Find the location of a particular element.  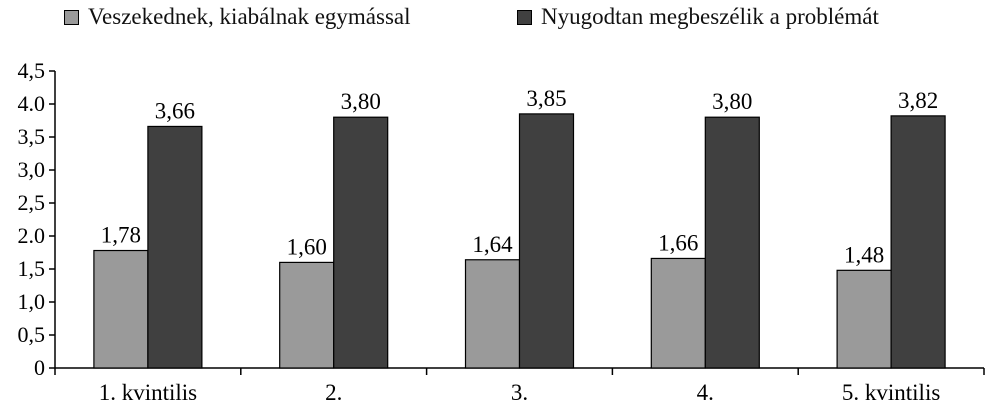

legend-label-nyugodtan: Nyugodtan megbeszélik a problémát is located at coordinates (710, 16).